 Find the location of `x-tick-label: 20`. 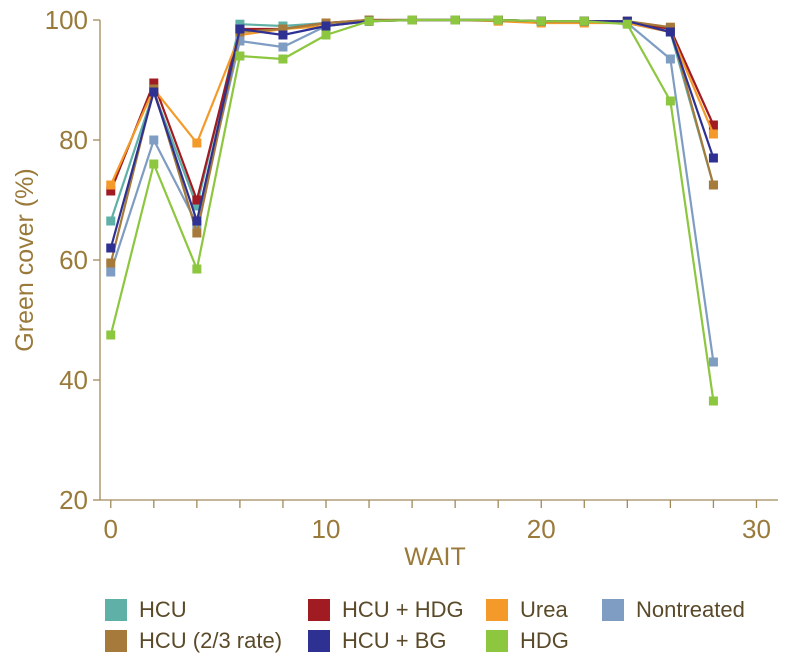

x-tick-label: 20 is located at coordinates (541, 529).